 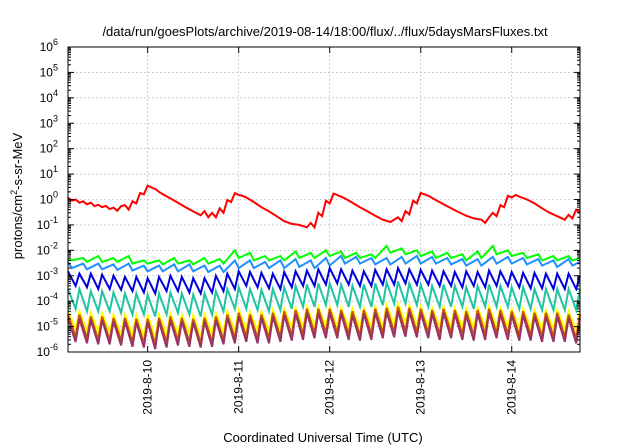 I want to click on y-tick-label: 10², so click(x=49, y=147).